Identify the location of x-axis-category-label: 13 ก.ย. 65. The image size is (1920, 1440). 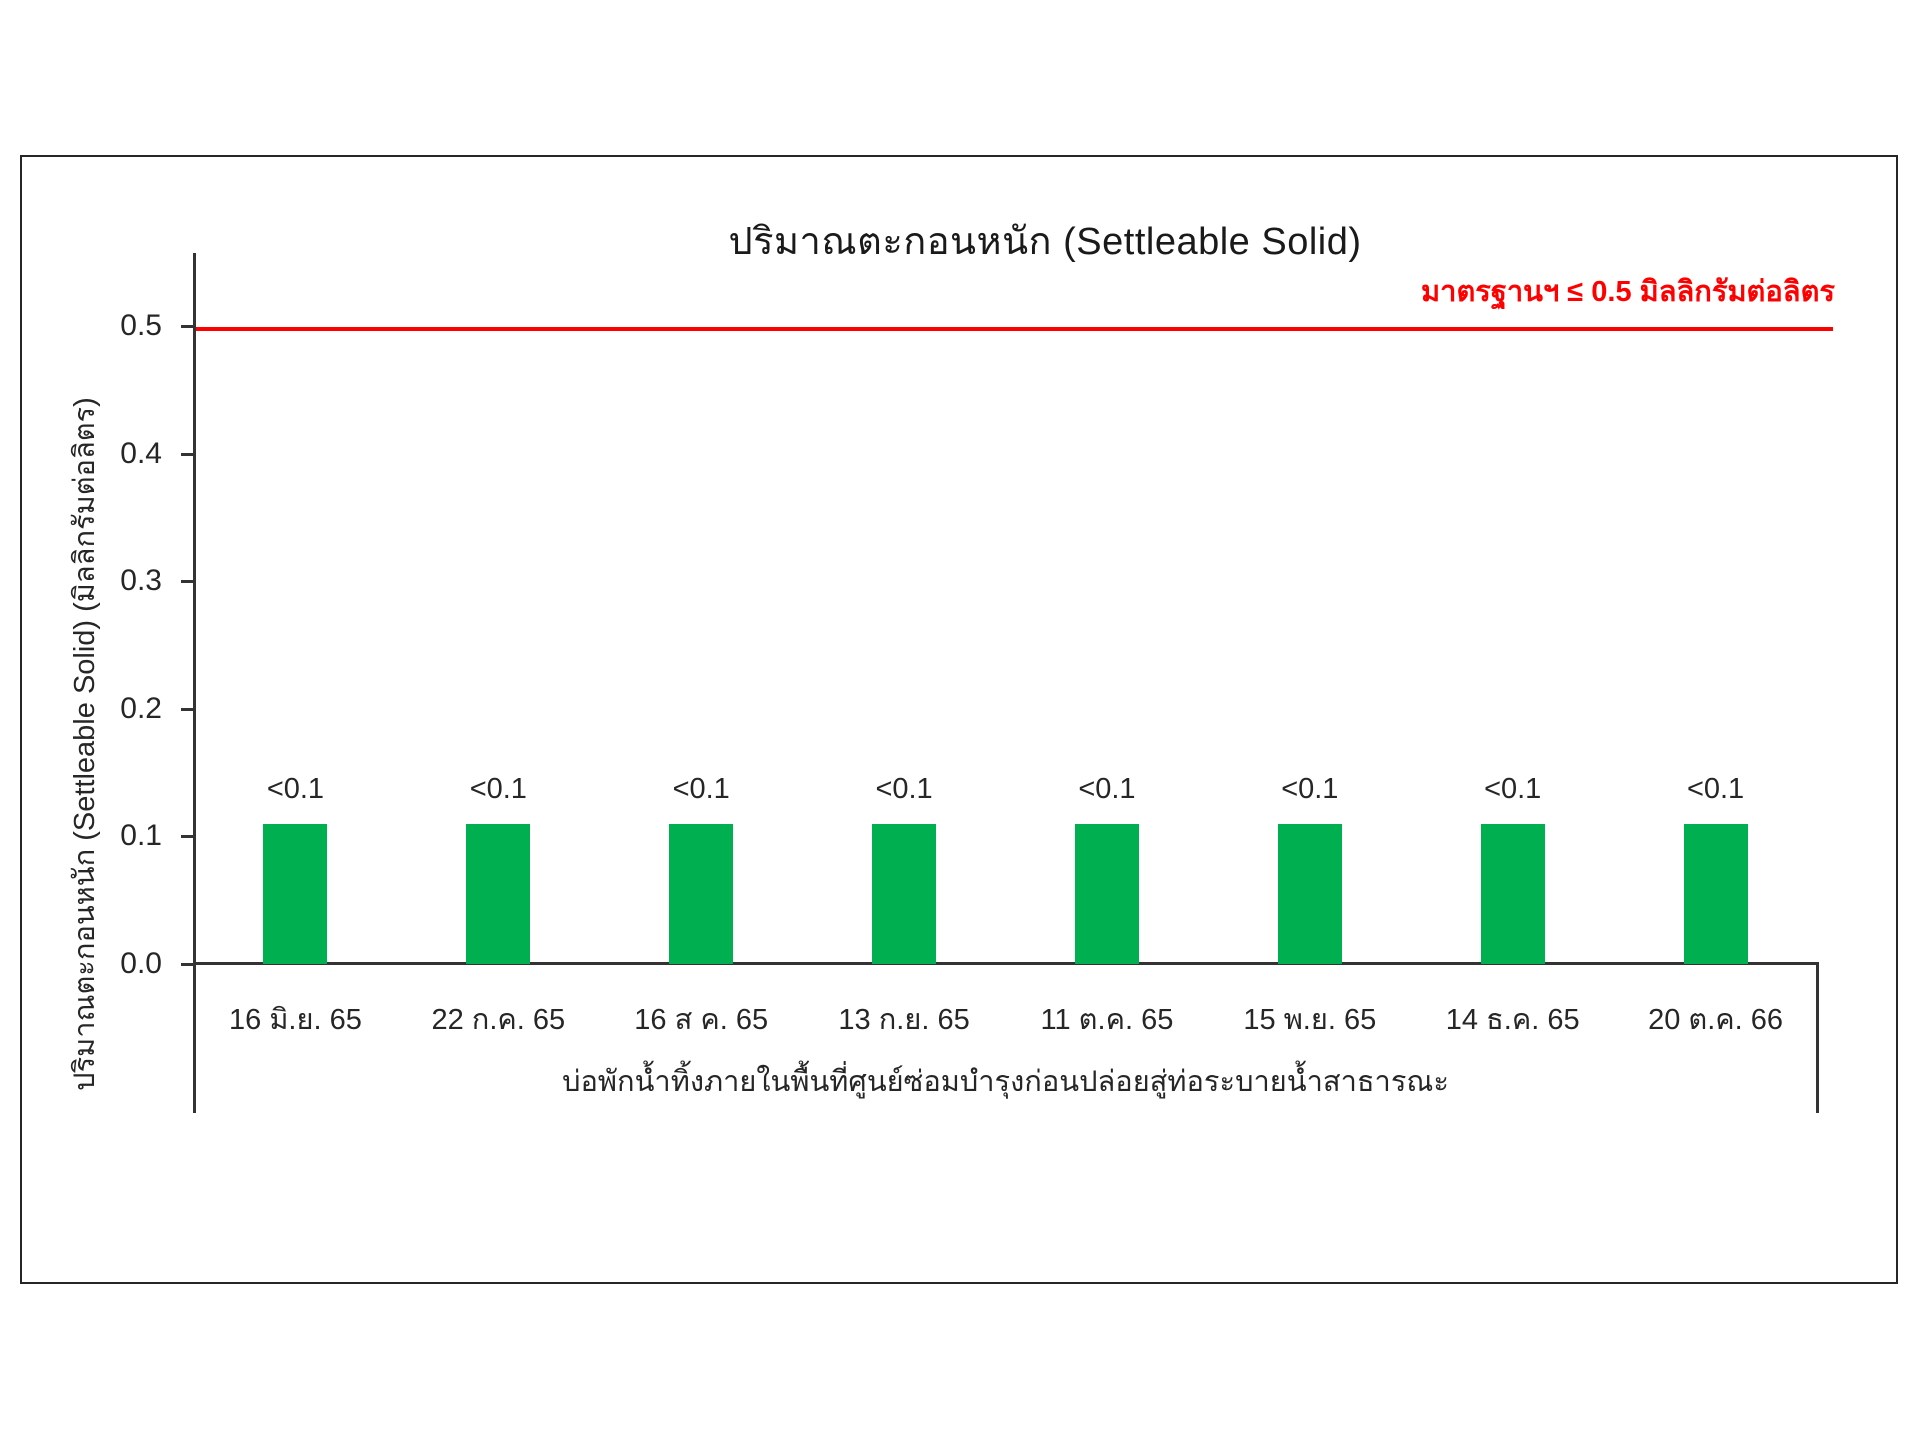
(904, 1020).